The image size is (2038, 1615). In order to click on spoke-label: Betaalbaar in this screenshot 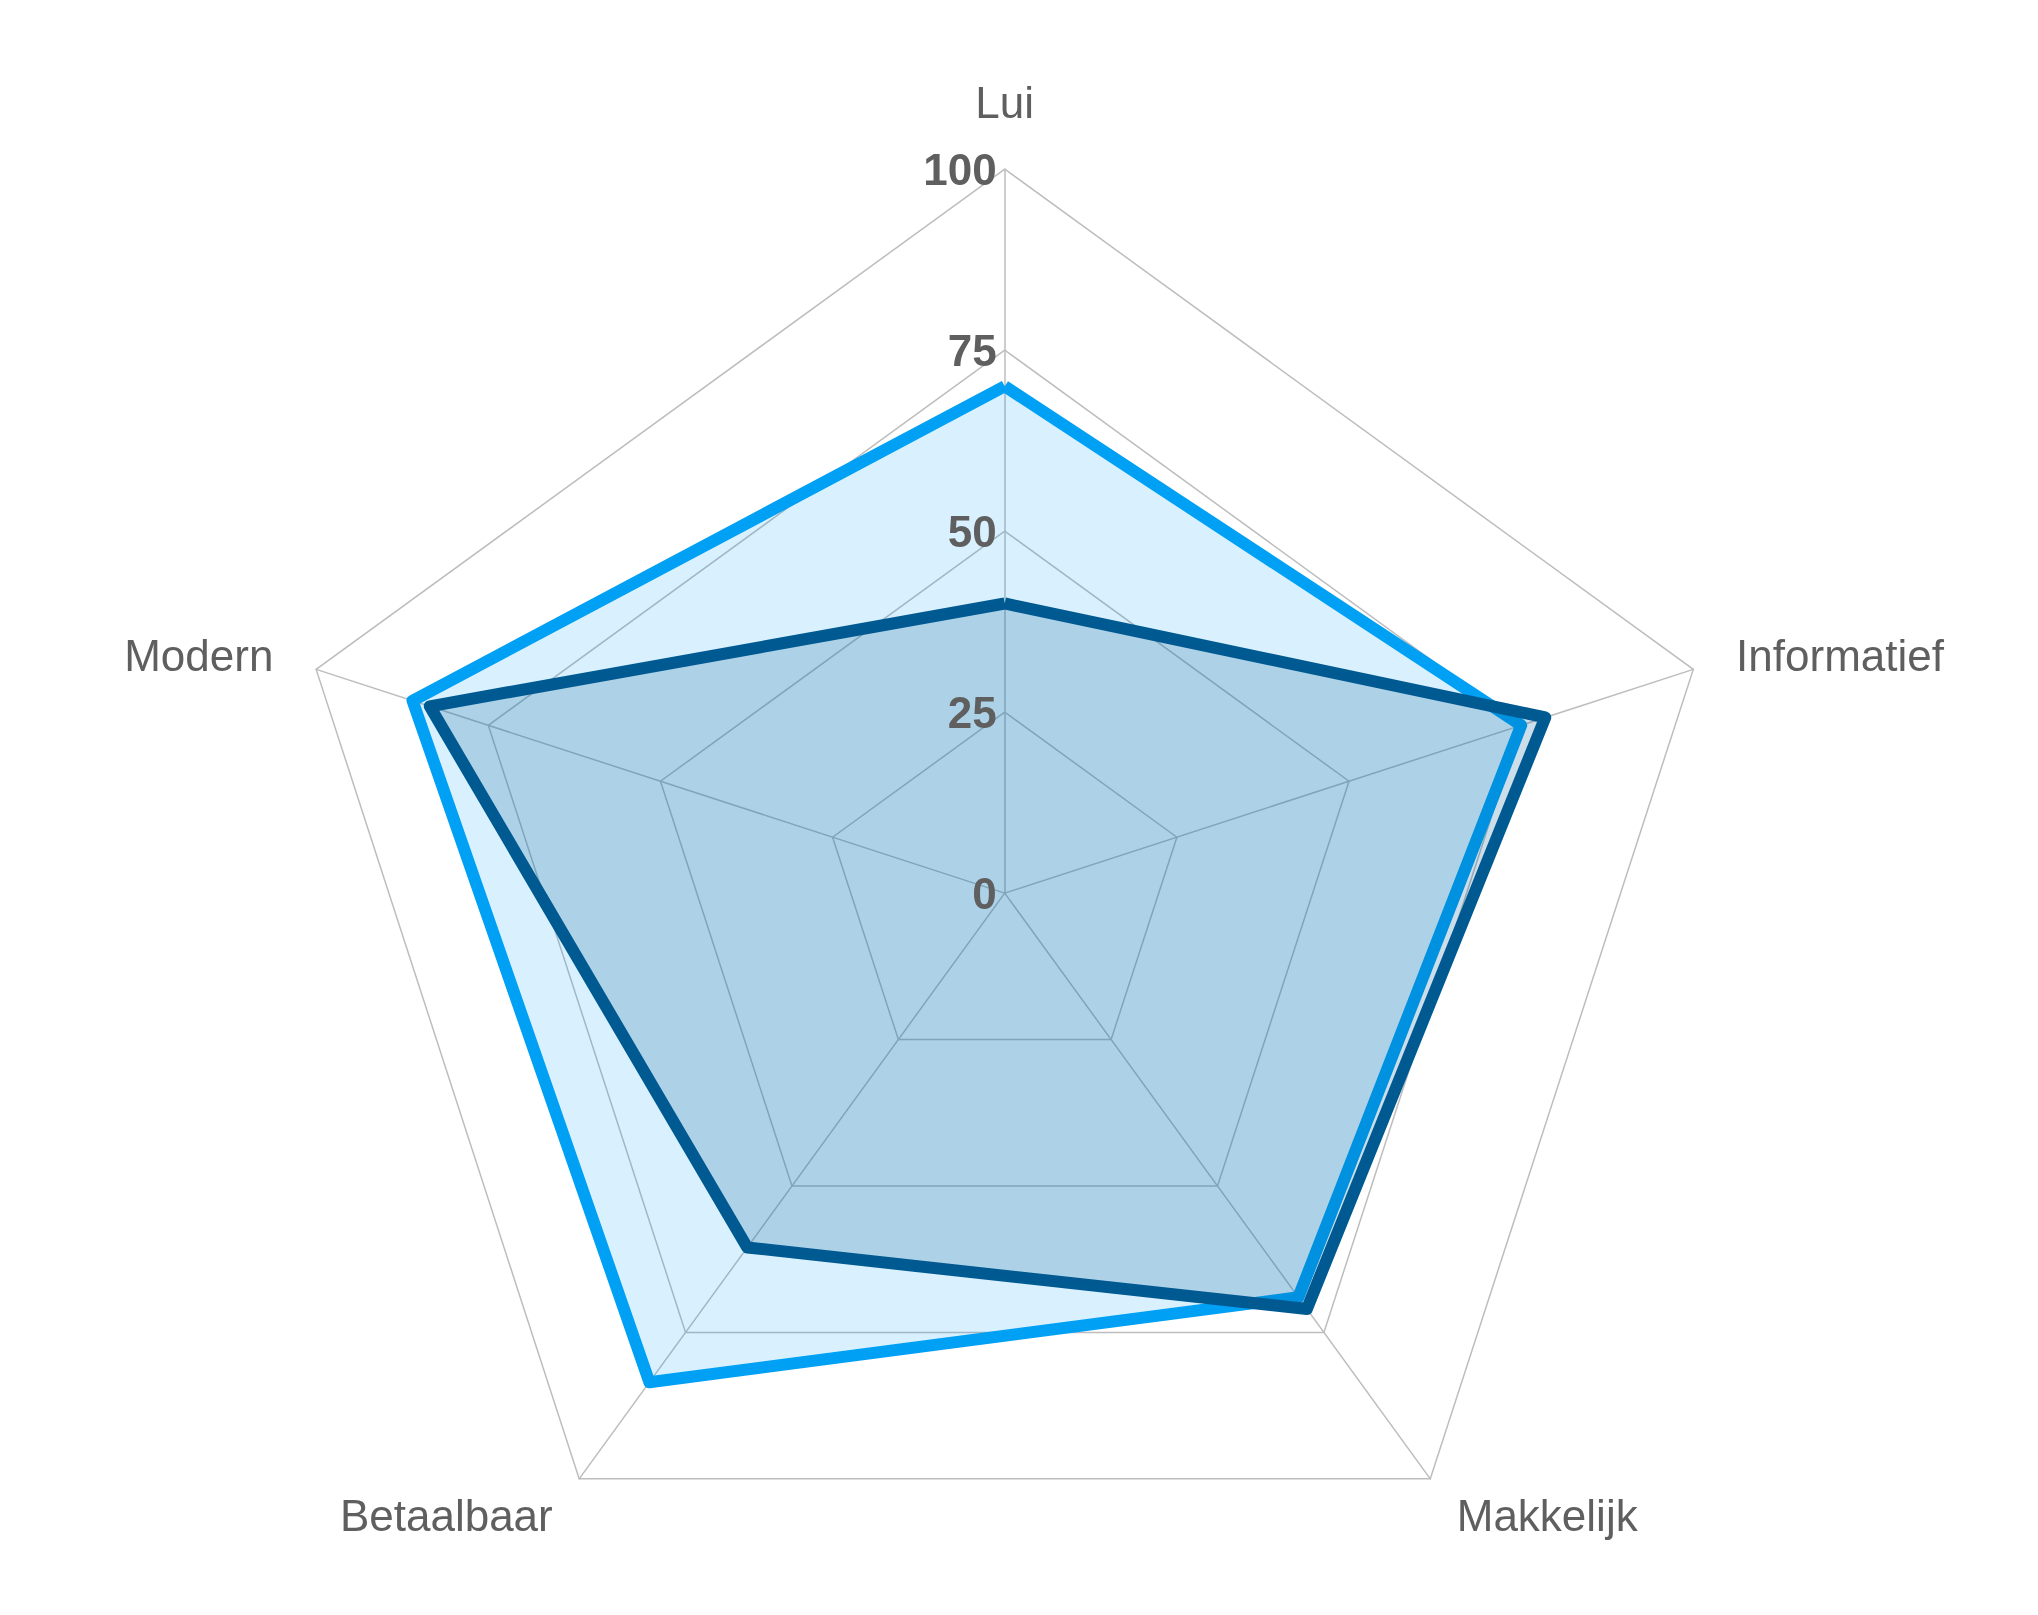, I will do `click(446, 1515)`.